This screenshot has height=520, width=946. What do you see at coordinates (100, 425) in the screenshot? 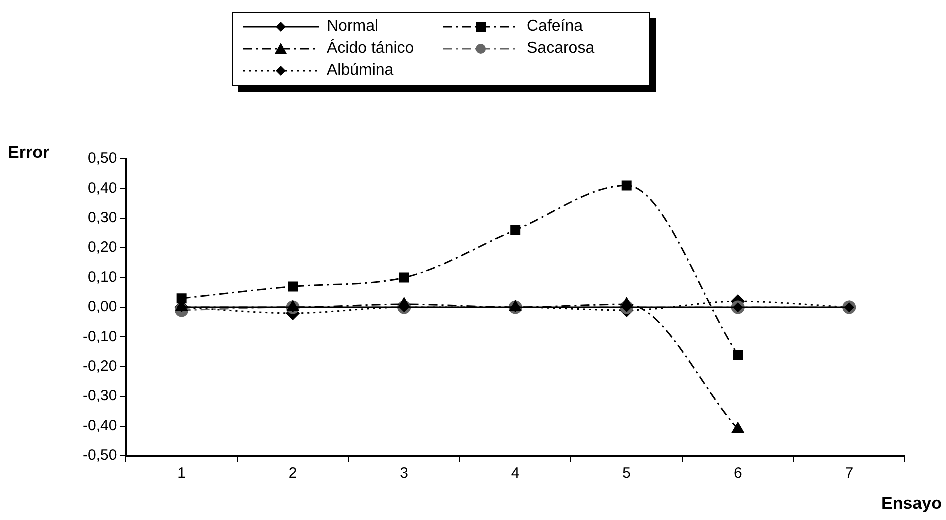
I see `y-tick-label: -0,40` at bounding box center [100, 425].